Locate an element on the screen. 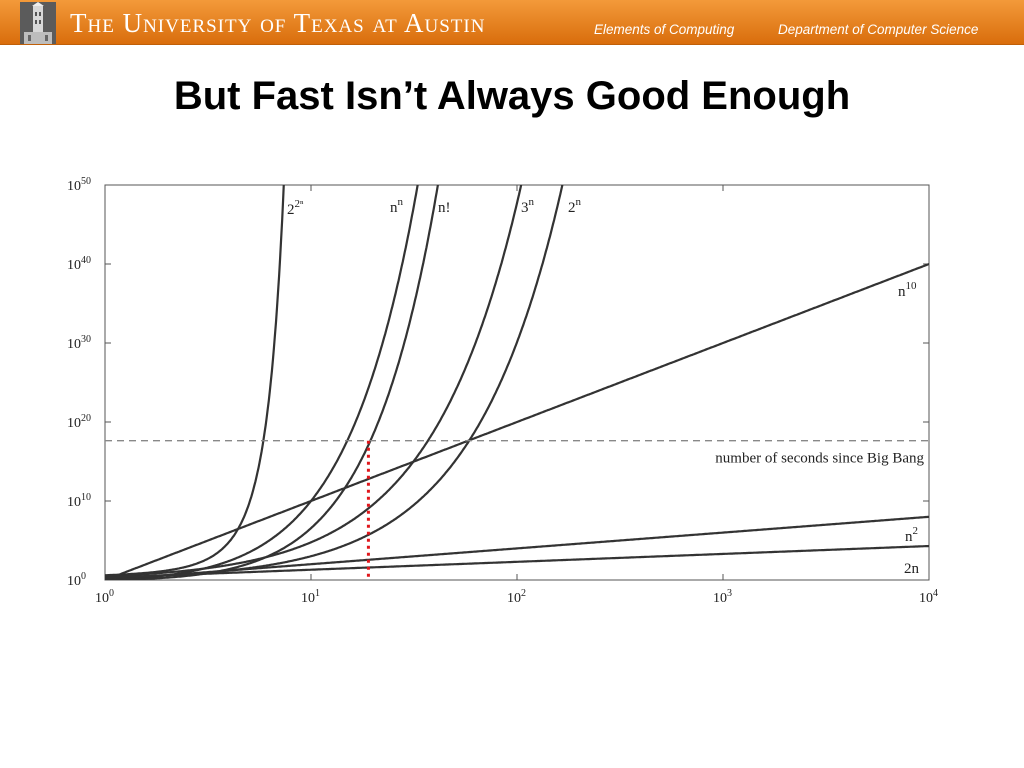 This screenshot has width=1024, height=768. y-tick-label: 100 is located at coordinates (76, 580).